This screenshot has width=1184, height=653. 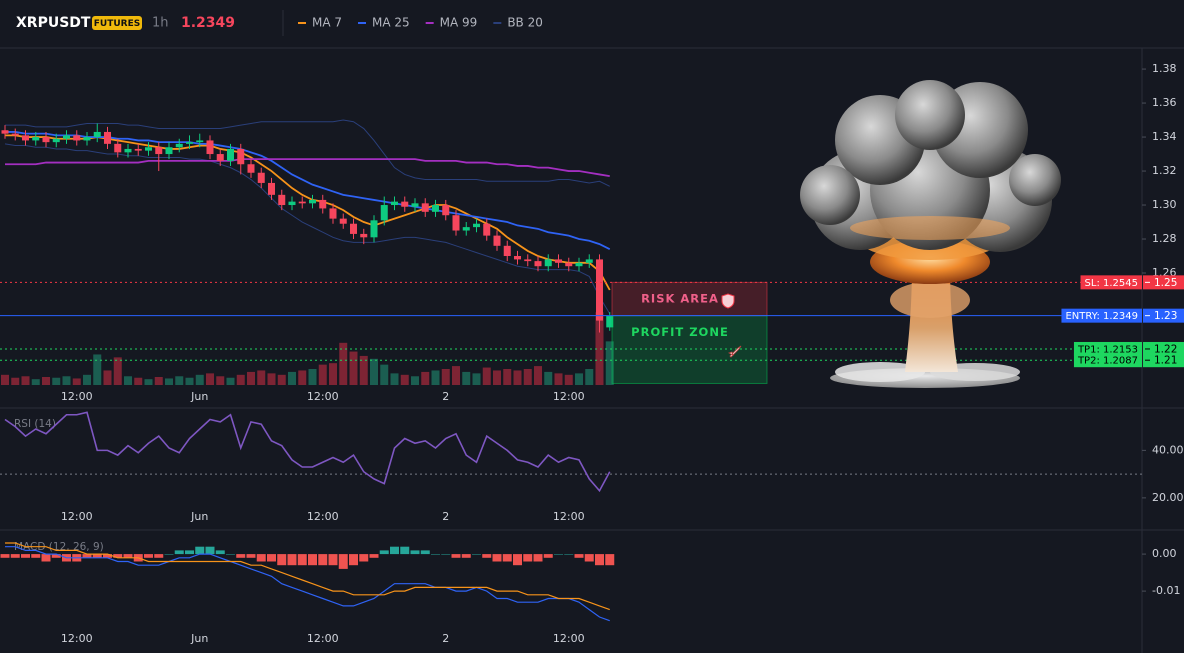 What do you see at coordinates (1111, 283) in the screenshot?
I see `level-label: SL: 1.2545` at bounding box center [1111, 283].